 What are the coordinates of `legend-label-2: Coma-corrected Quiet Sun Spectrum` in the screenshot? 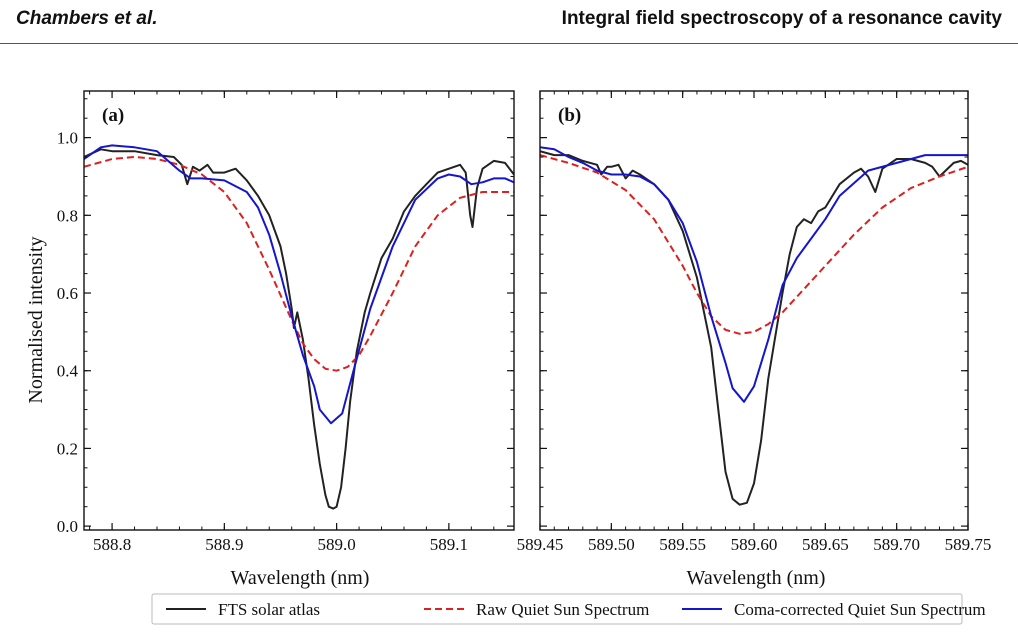 It's located at (860, 609).